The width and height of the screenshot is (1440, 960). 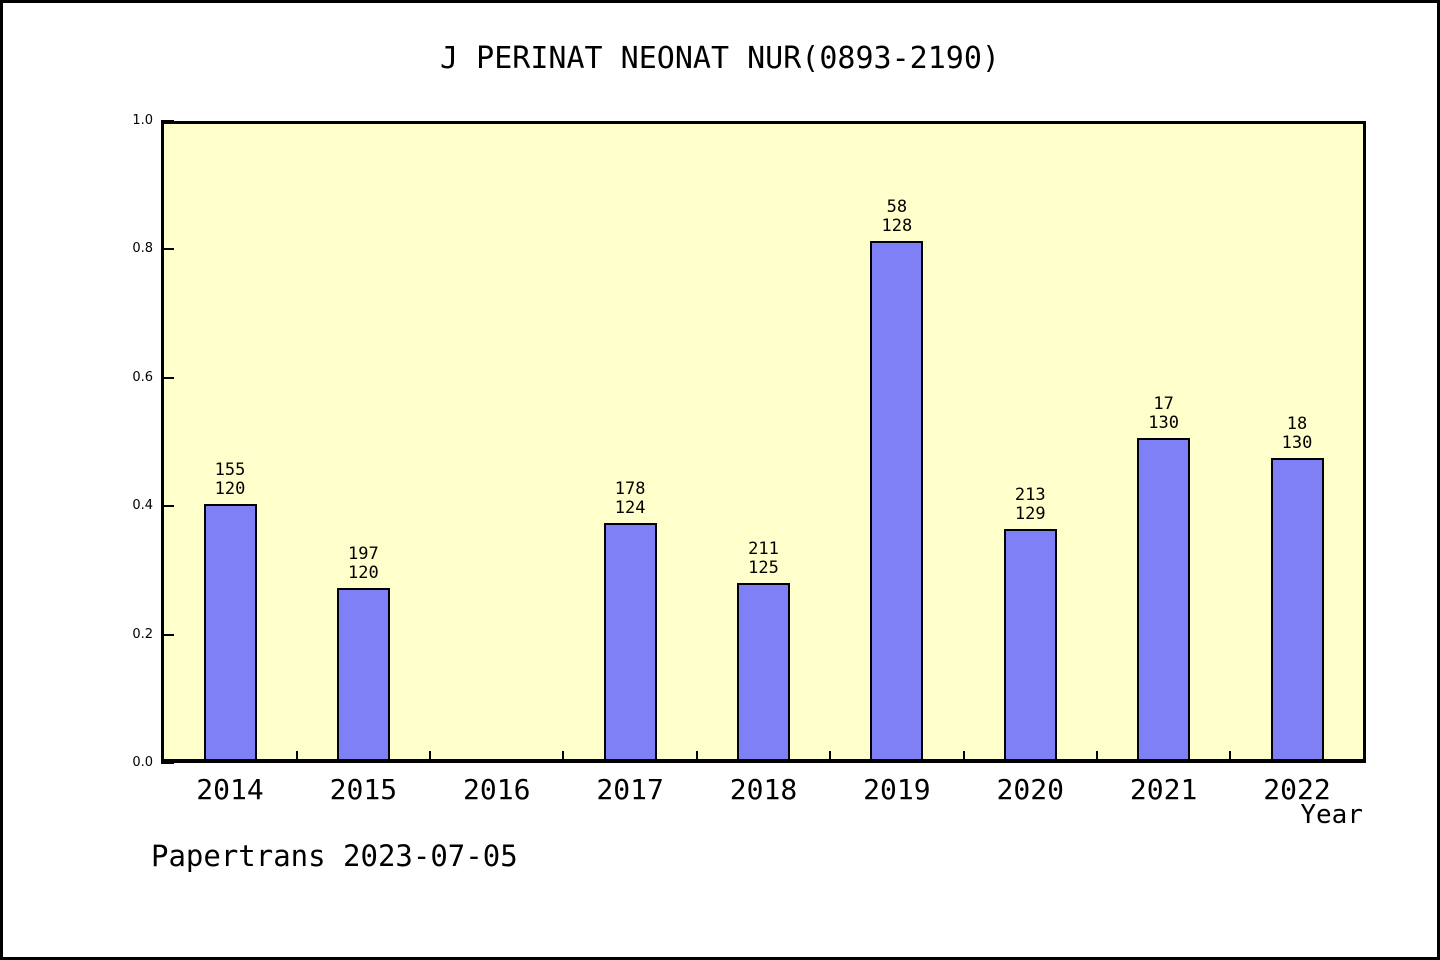 What do you see at coordinates (334, 856) in the screenshot?
I see `footer-text: Papertrans 2023-07-05` at bounding box center [334, 856].